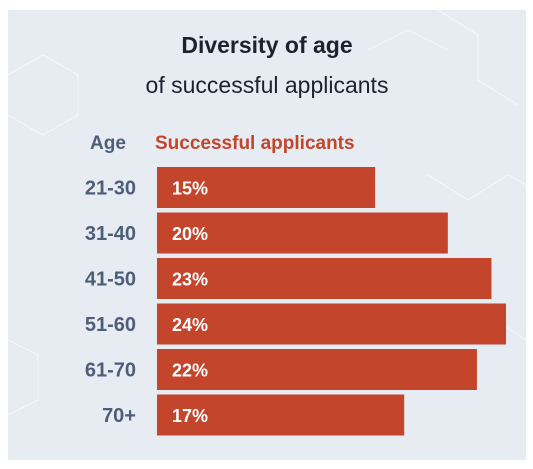 The image size is (533, 469). What do you see at coordinates (190, 280) in the screenshot?
I see `value-label: 23%` at bounding box center [190, 280].